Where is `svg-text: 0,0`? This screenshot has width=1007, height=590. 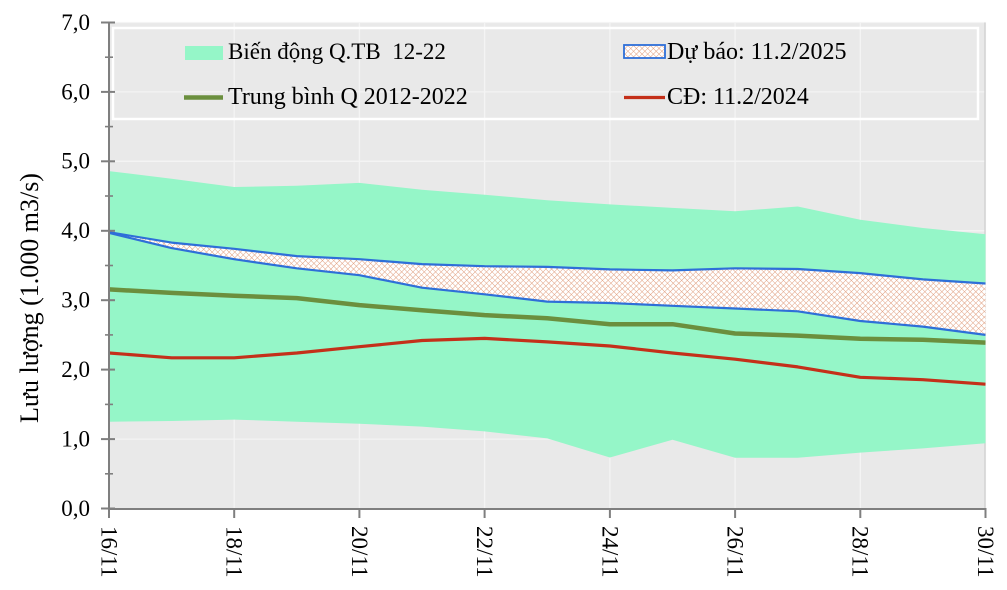 svg-text: 0,0 is located at coordinates (75, 508).